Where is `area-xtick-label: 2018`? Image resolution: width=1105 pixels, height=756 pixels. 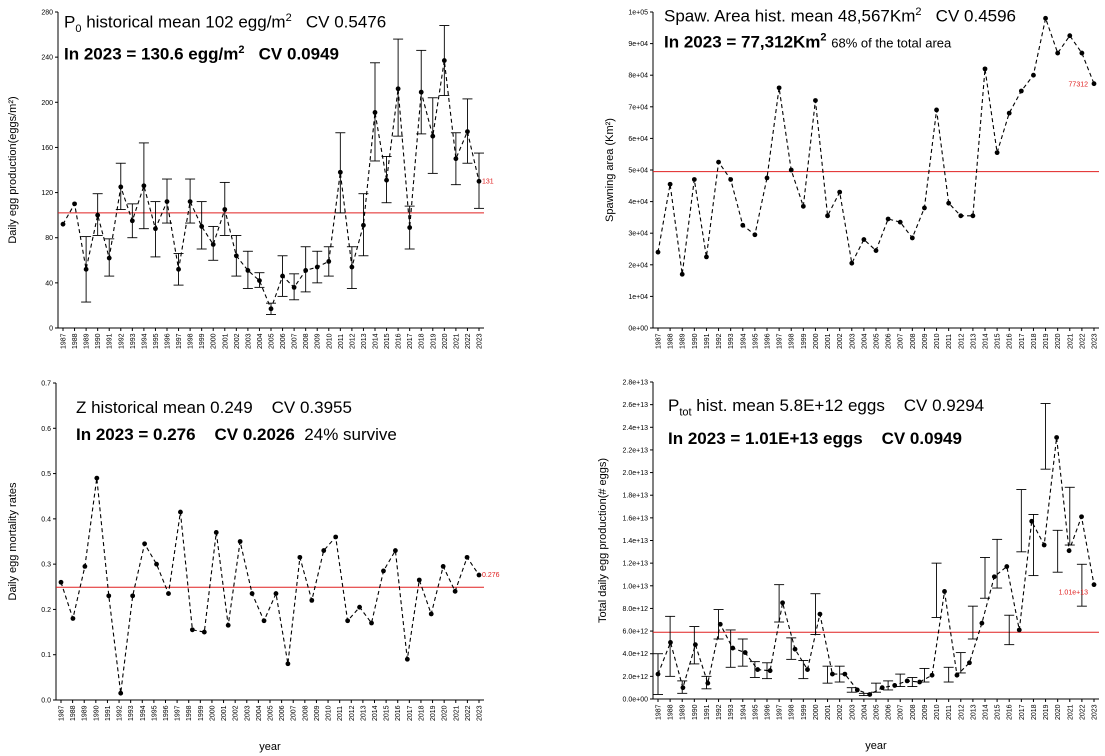
area-xtick-label: 2018 is located at coordinates (1034, 341).